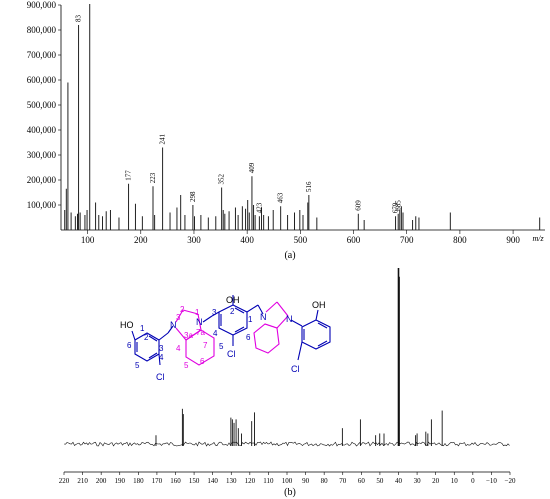 The image size is (550, 499). Describe the element at coordinates (396, 207) in the screenshot. I see `ms-peak-label: 679` at that location.